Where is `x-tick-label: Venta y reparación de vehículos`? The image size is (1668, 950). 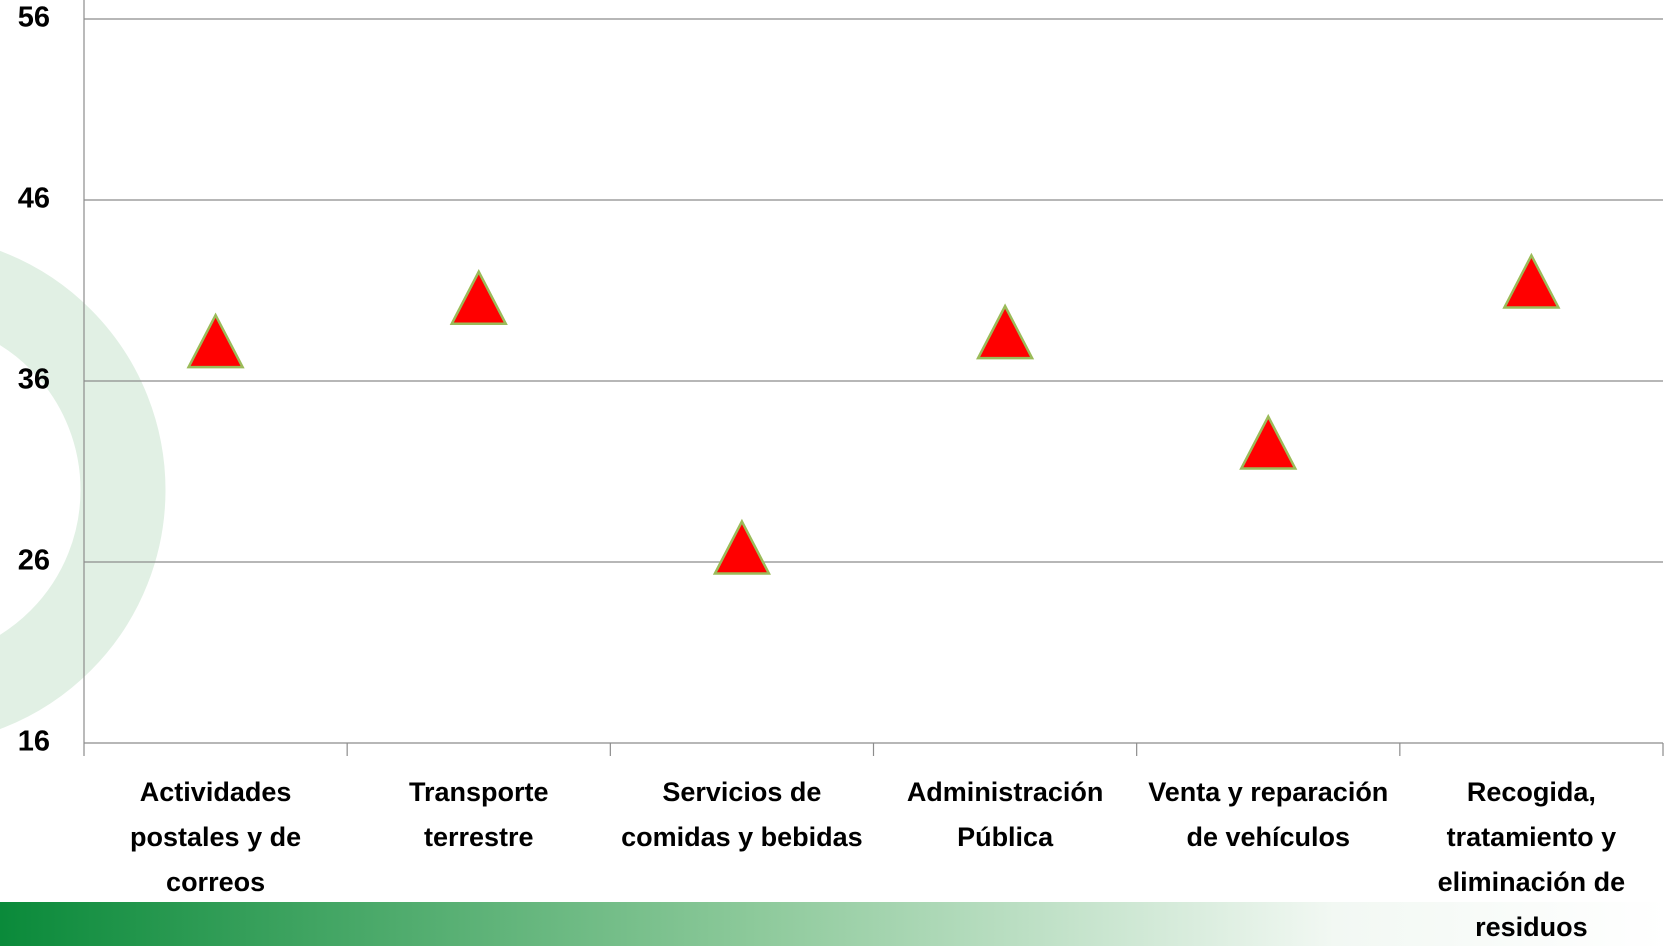
x-tick-label: Venta y reparación de vehículos is located at coordinates (1268, 814).